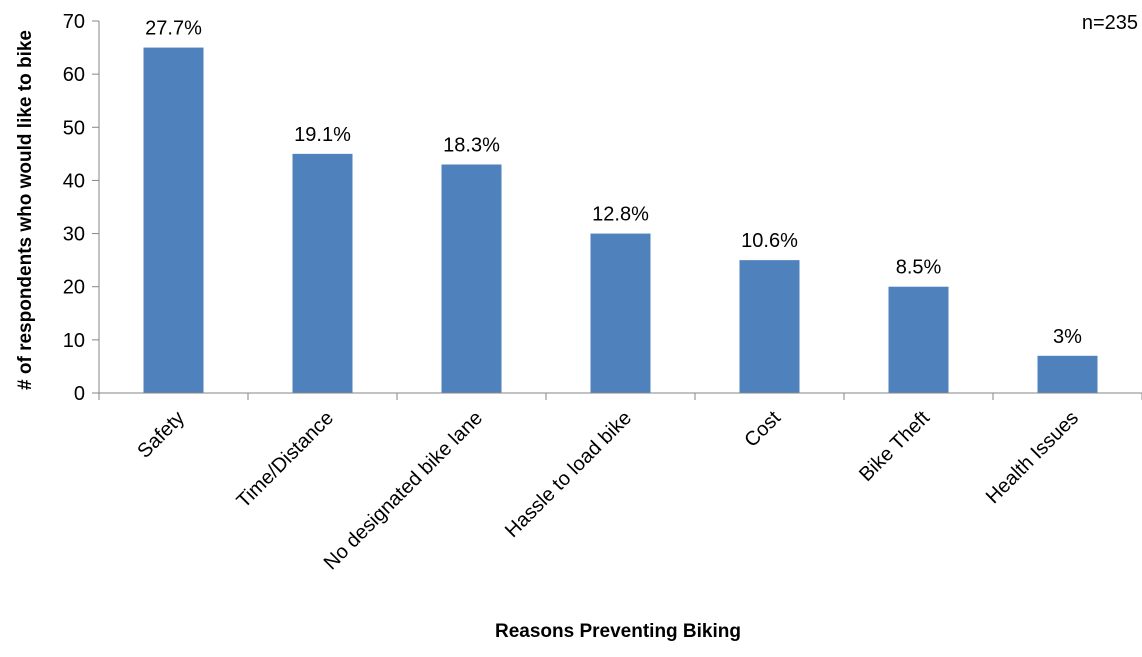 The image size is (1142, 657). What do you see at coordinates (74, 288) in the screenshot?
I see `y-tick-label-20: 20` at bounding box center [74, 288].